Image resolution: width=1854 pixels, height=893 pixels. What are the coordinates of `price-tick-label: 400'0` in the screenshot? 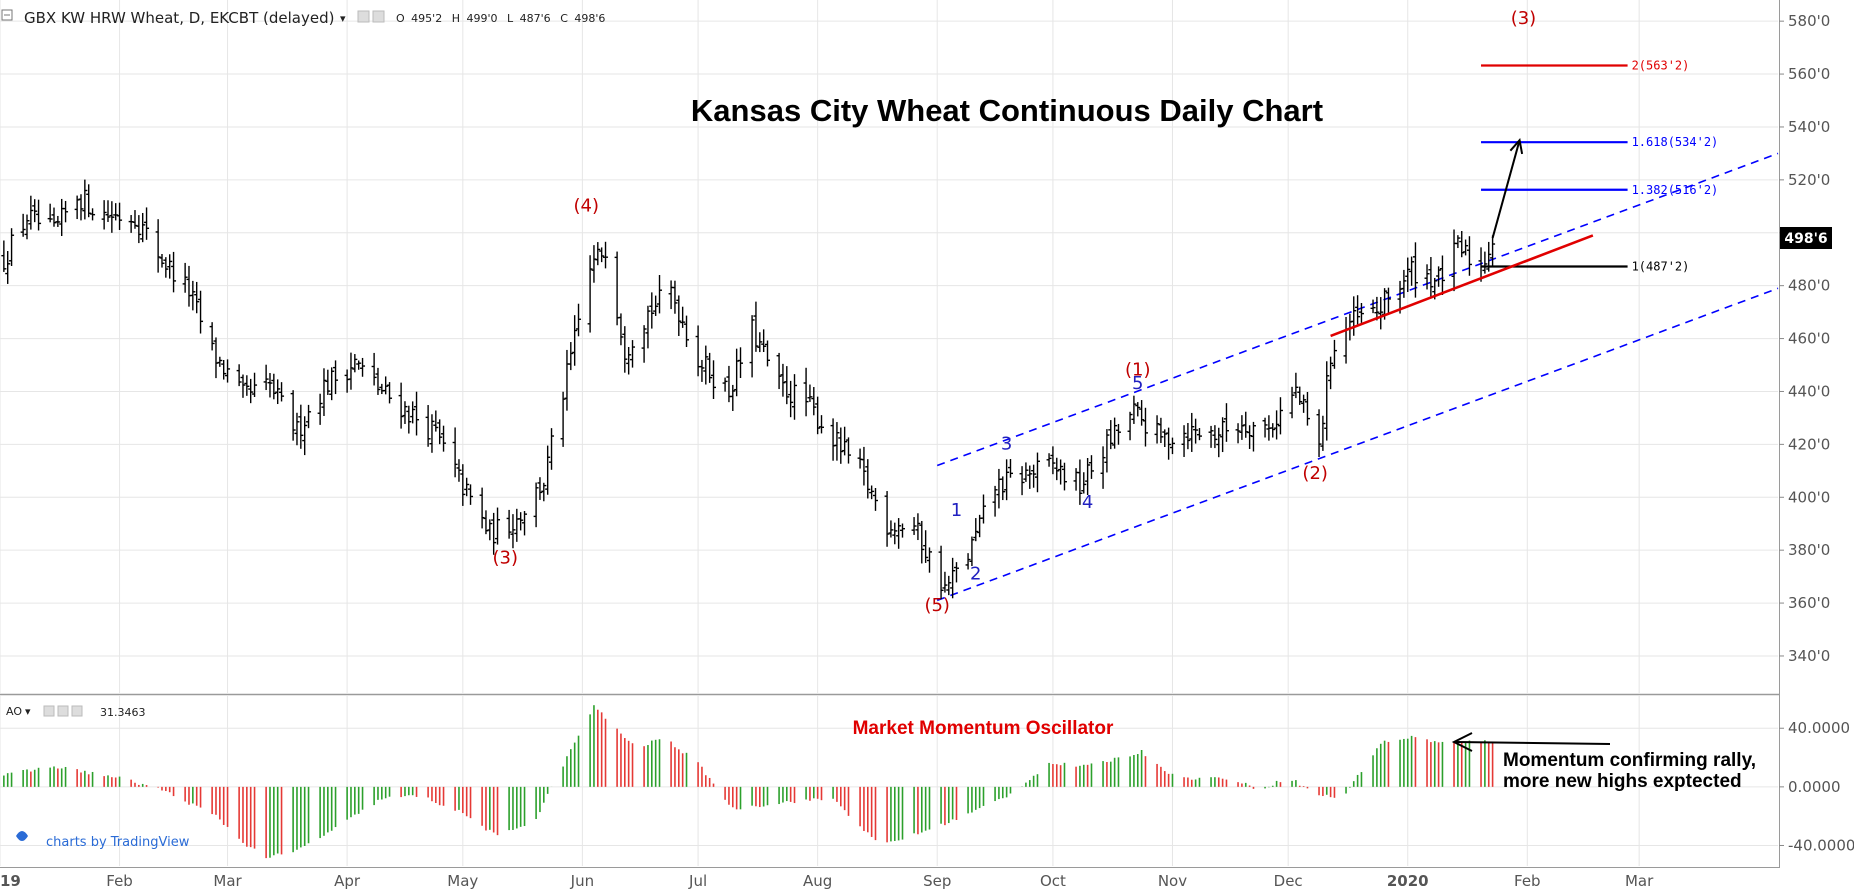 It's located at (1809, 497).